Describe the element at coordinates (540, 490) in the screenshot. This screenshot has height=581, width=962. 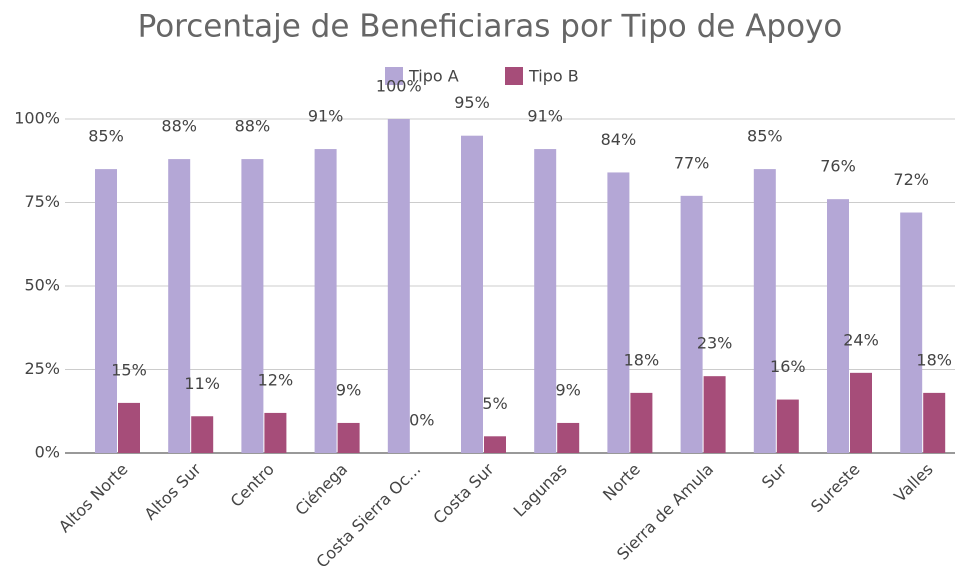
I see `x-tick-label: Lagunas` at that location.